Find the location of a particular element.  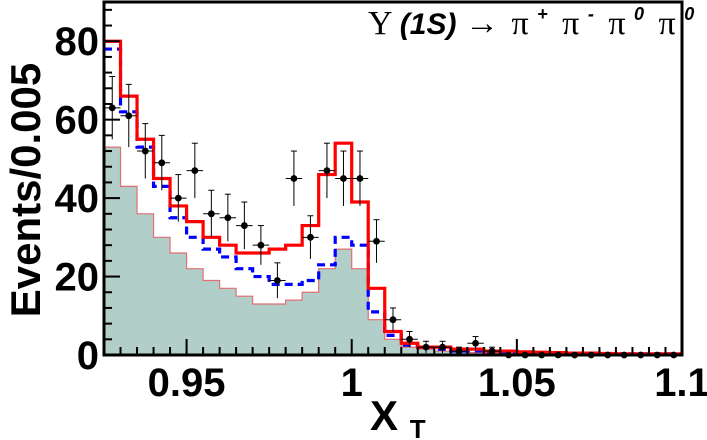

title-pi-4: π is located at coordinates (667, 23).